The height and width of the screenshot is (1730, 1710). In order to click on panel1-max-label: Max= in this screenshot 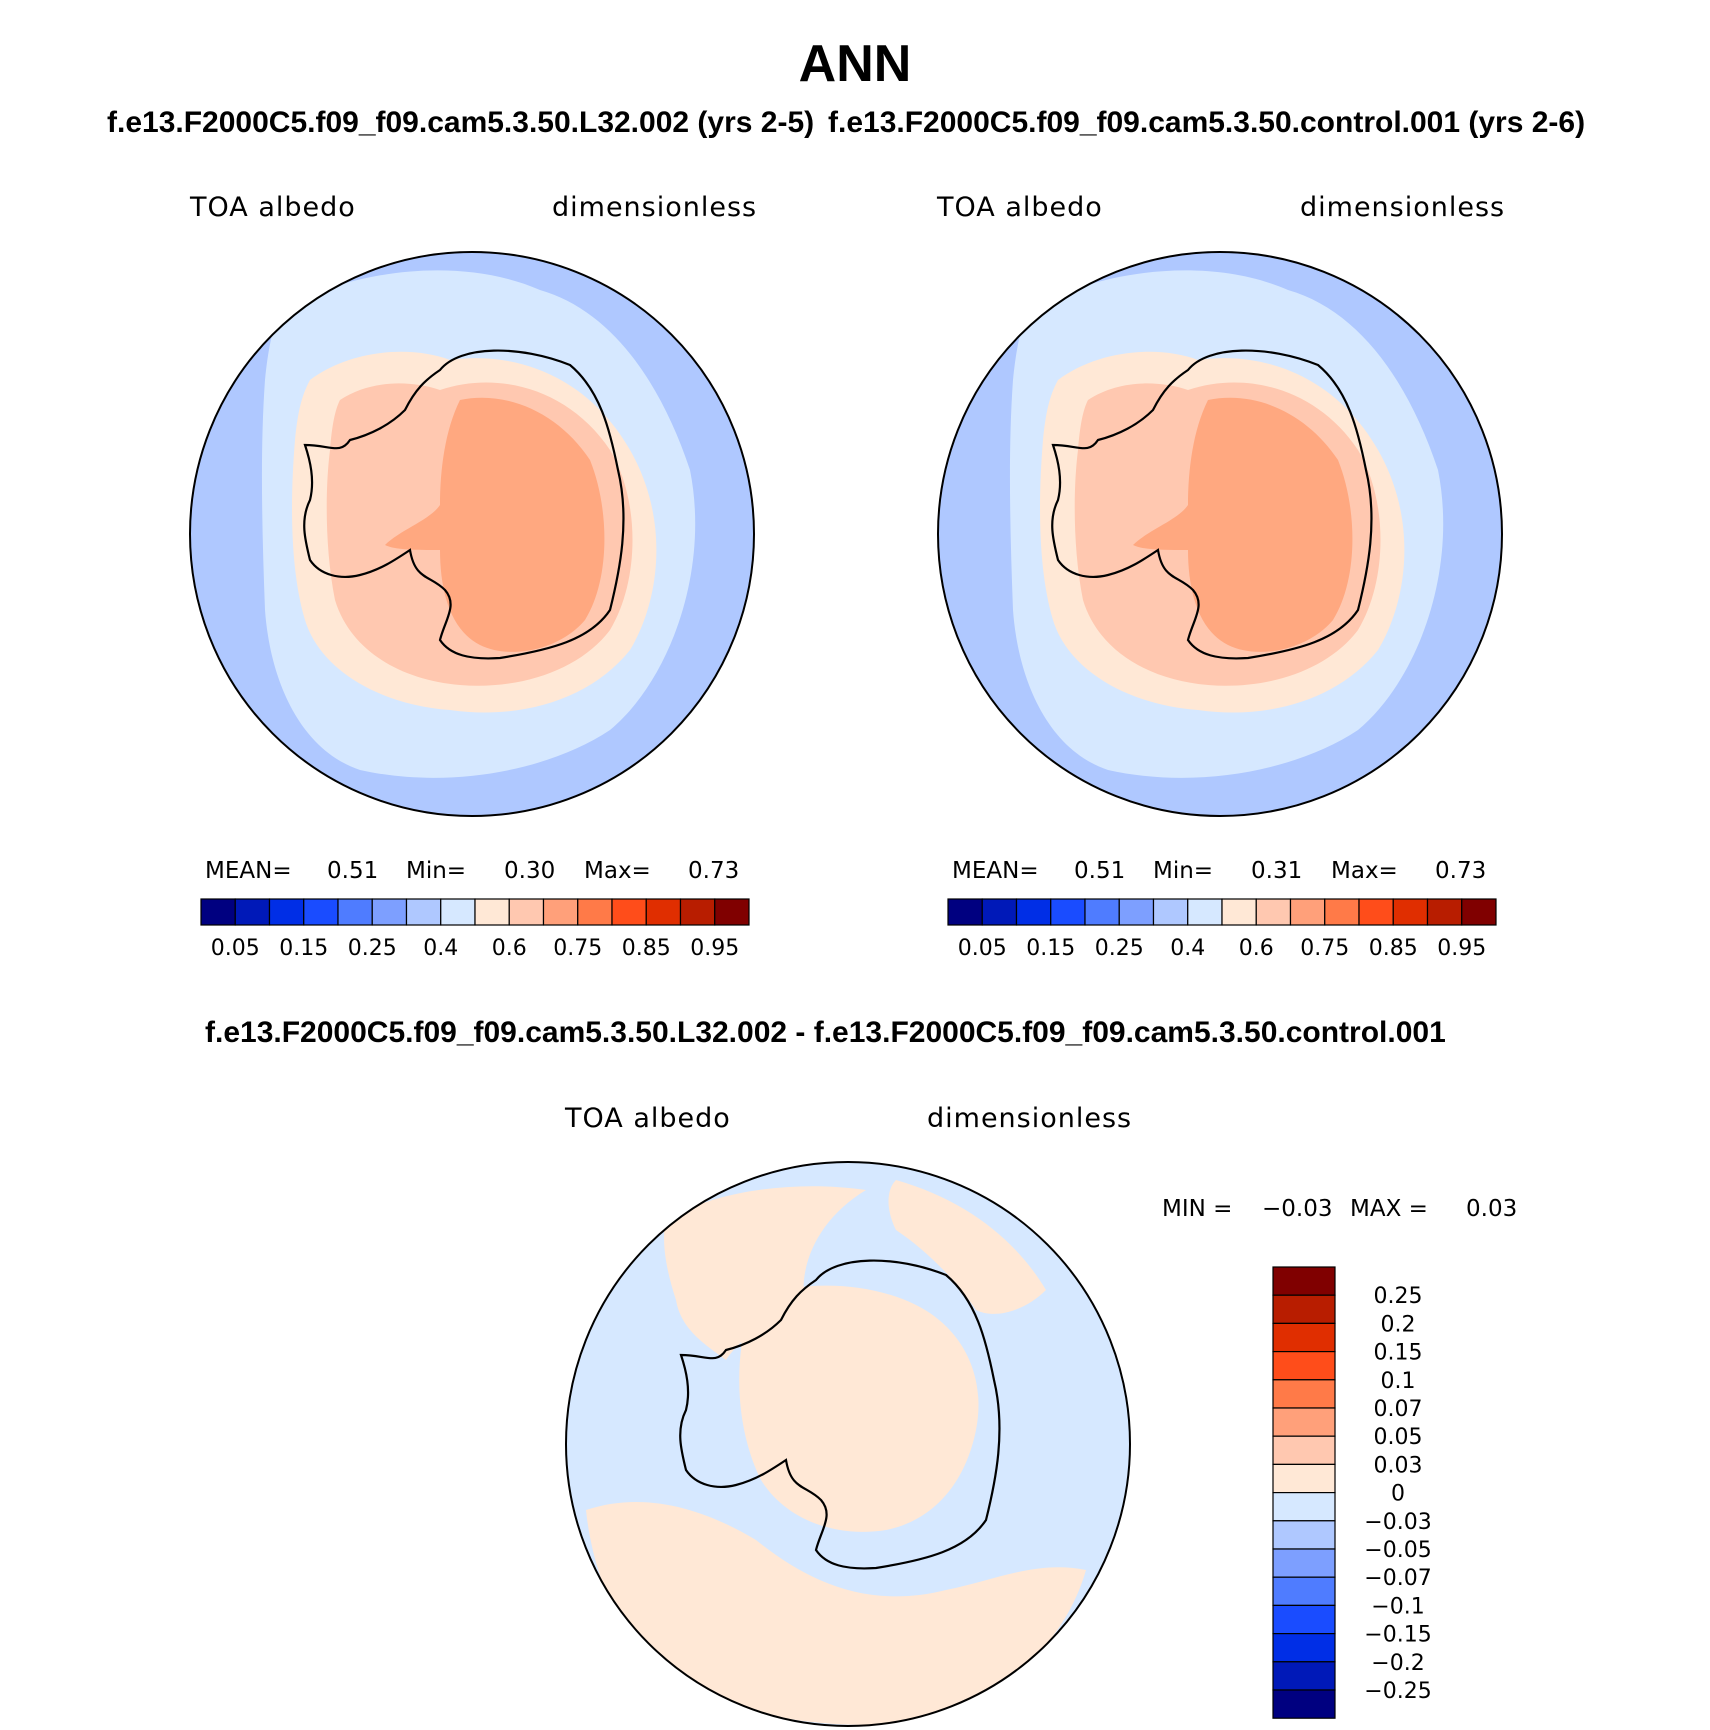, I will do `click(617, 871)`.